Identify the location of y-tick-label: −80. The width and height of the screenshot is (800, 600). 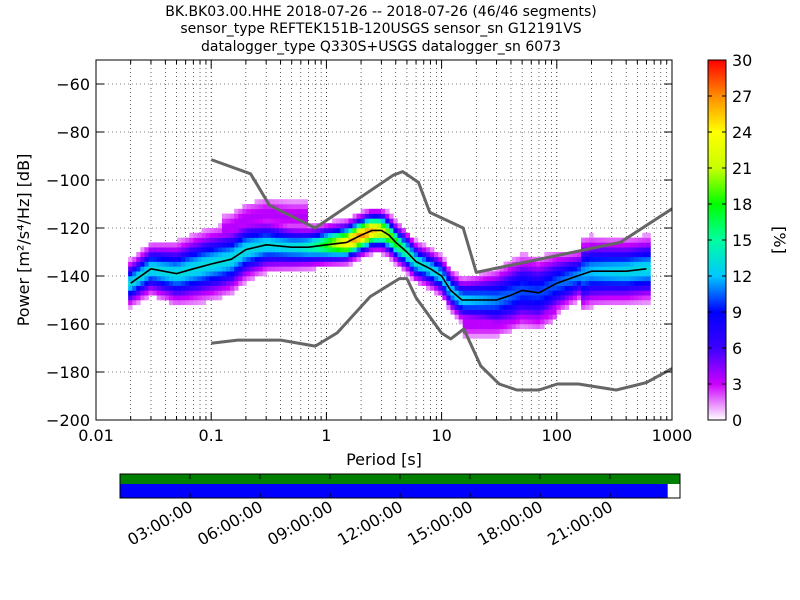
(73, 132).